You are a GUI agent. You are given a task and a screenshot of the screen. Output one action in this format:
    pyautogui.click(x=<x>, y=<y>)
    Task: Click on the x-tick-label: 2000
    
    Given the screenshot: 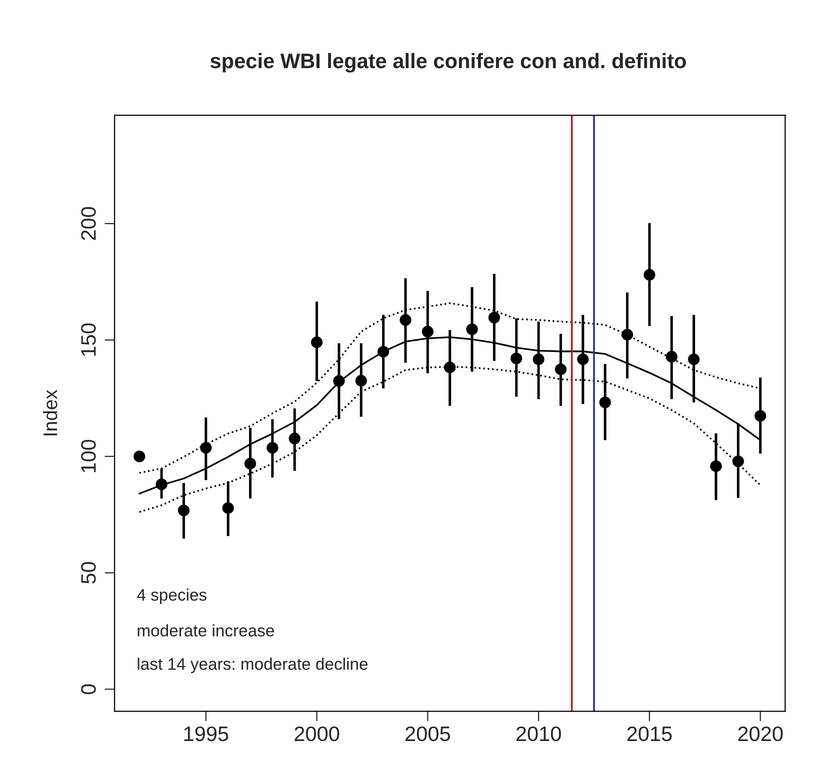 What is the action you would take?
    pyautogui.click(x=317, y=734)
    